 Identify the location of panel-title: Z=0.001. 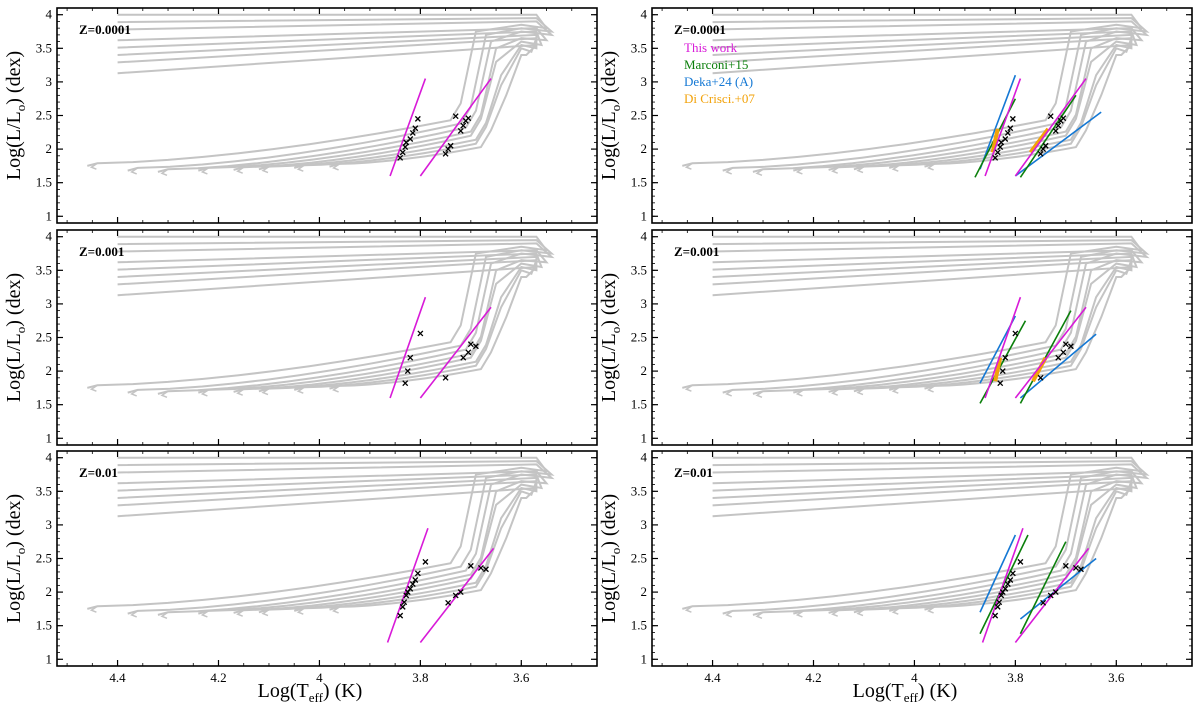
(696, 251).